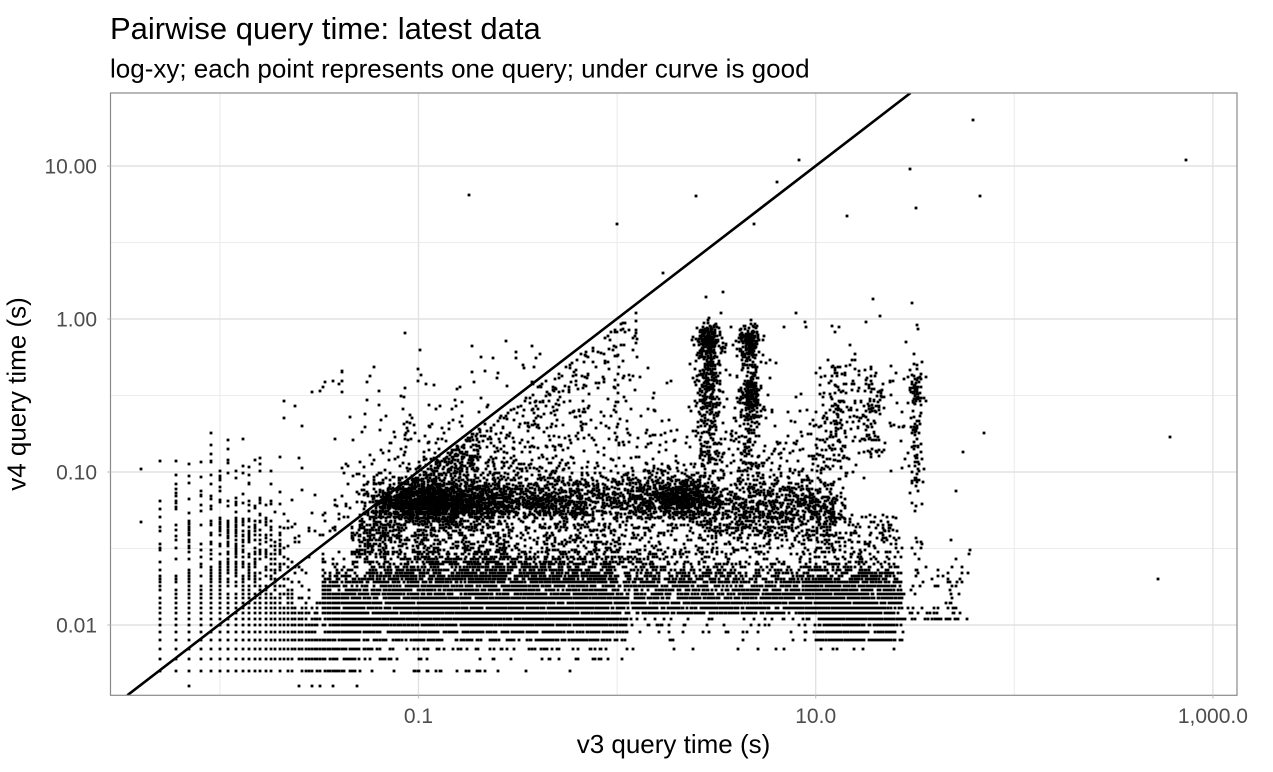  I want to click on svg-text: 10.00, so click(70, 167).